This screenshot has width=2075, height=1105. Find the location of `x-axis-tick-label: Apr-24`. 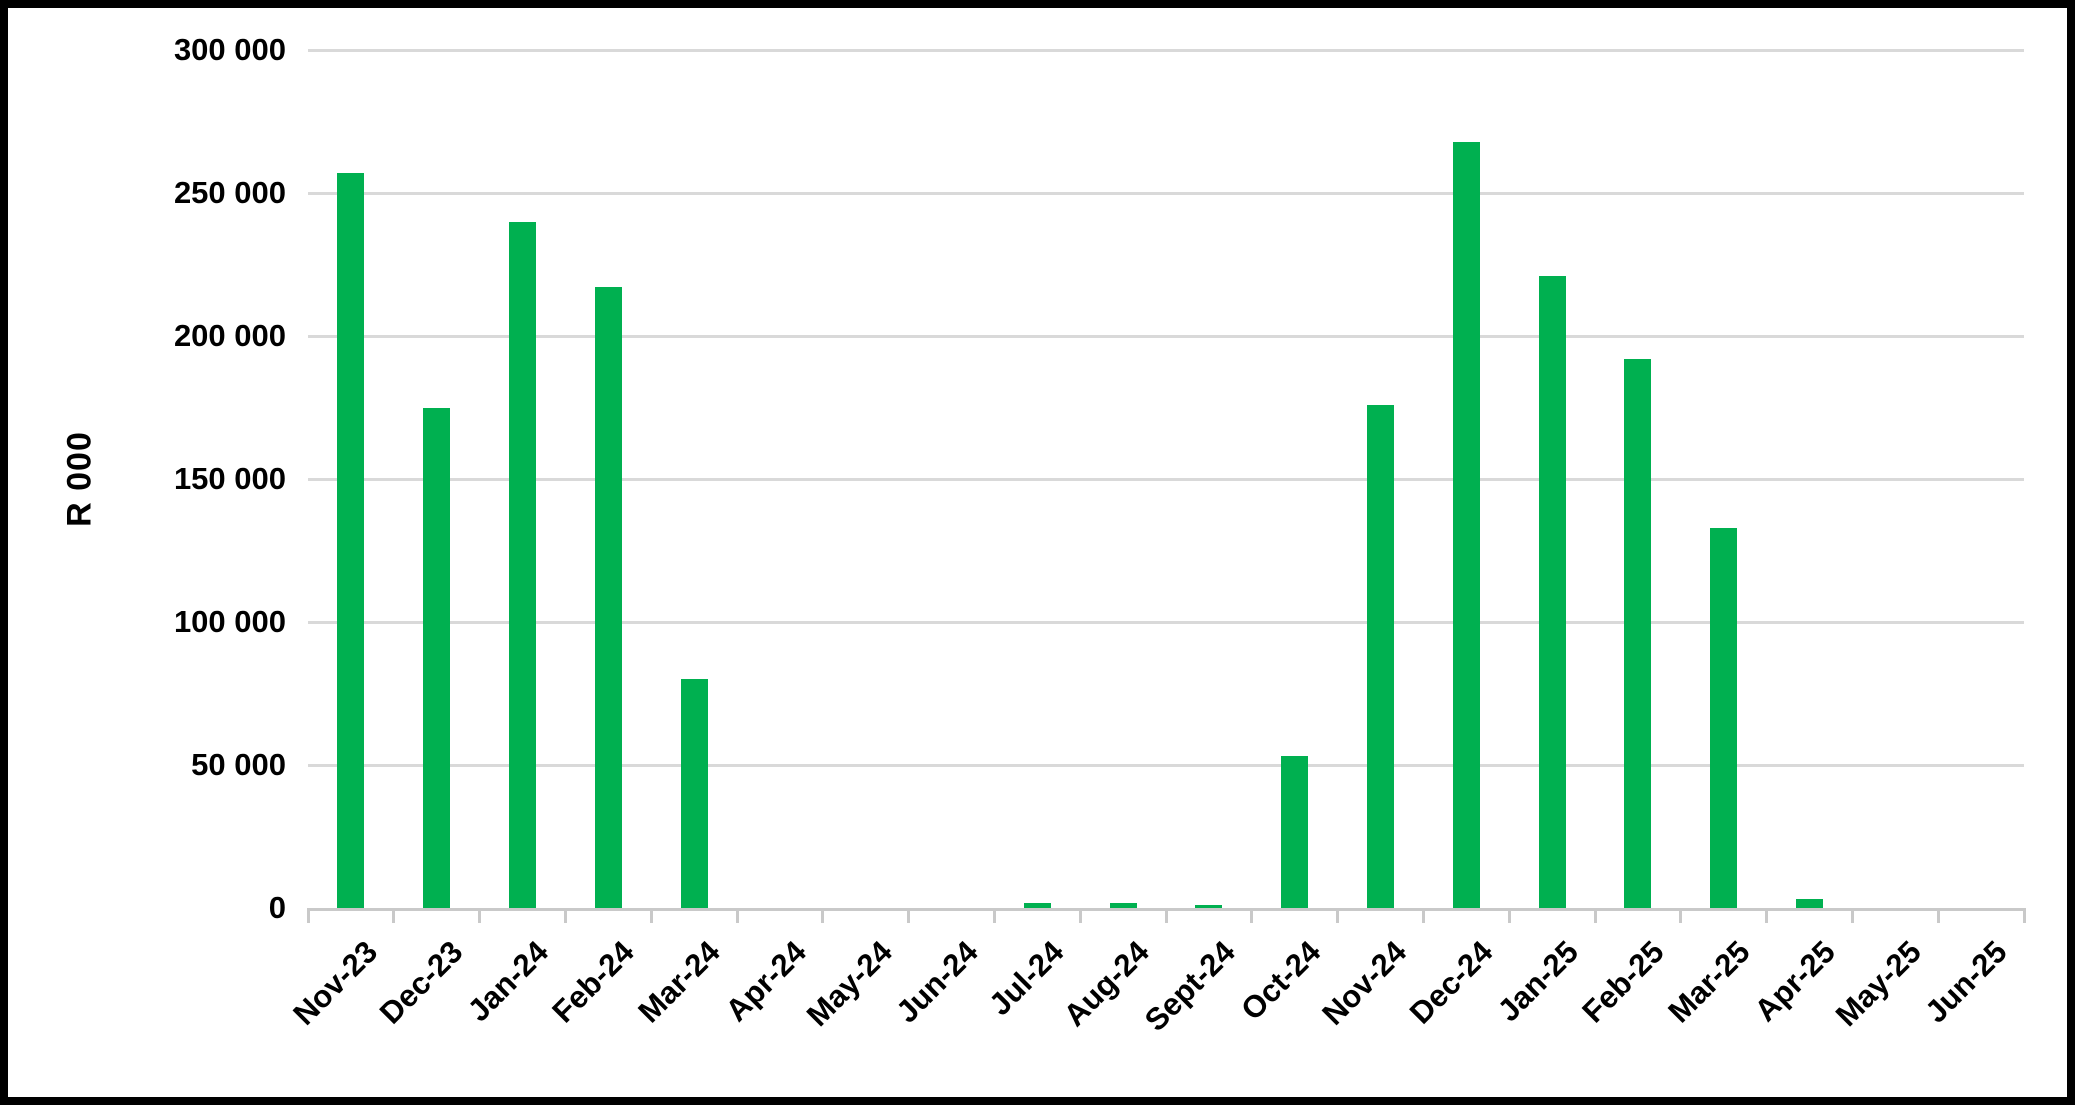

x-axis-tick-label: Apr-24 is located at coordinates (765, 981).